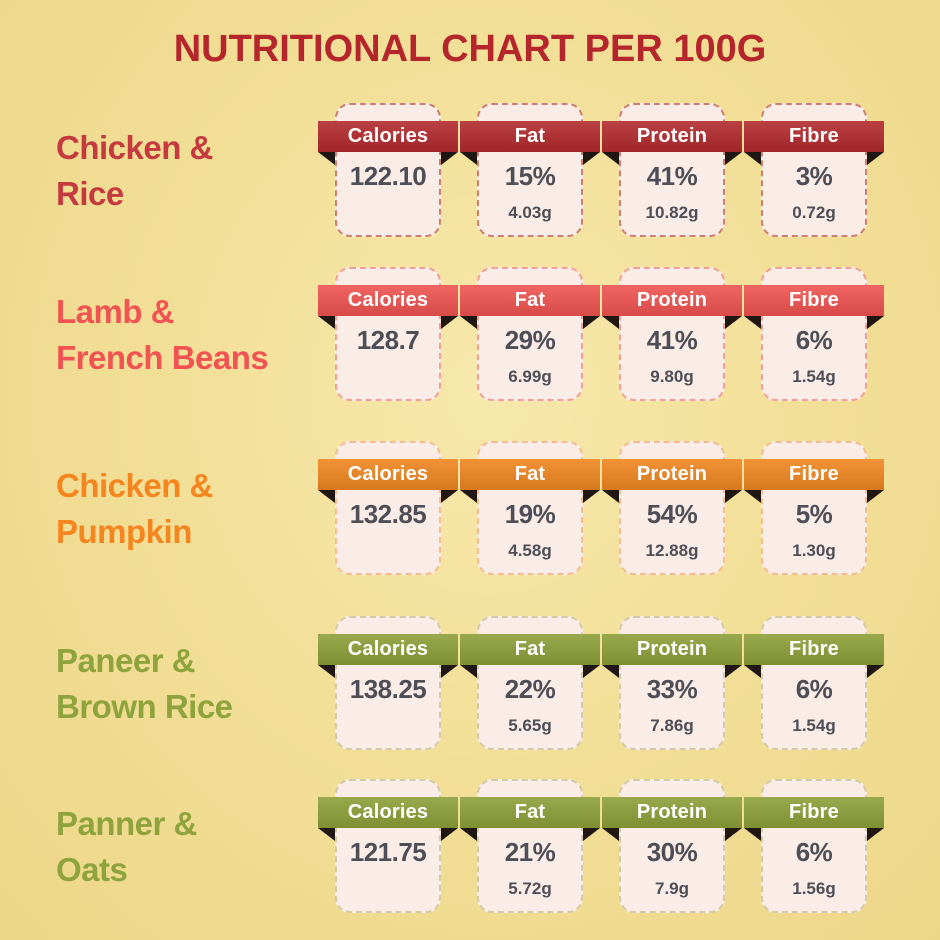 This screenshot has height=940, width=940. What do you see at coordinates (530, 888) in the screenshot?
I see `nutrient-grams: 5.72g` at bounding box center [530, 888].